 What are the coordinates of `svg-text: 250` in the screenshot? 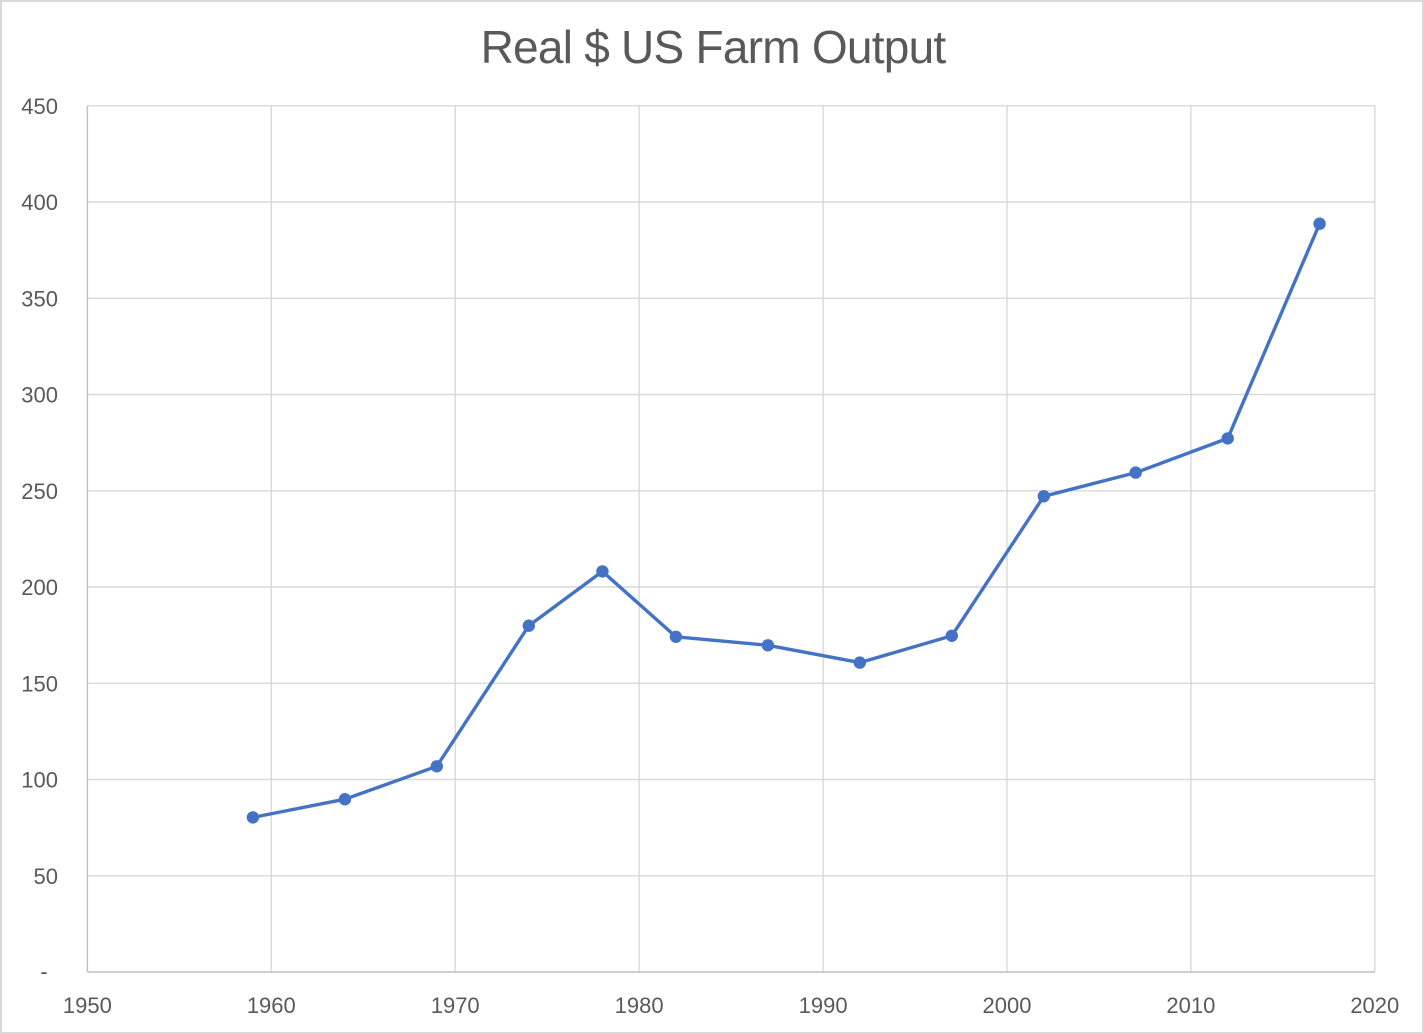 It's located at (39, 491).